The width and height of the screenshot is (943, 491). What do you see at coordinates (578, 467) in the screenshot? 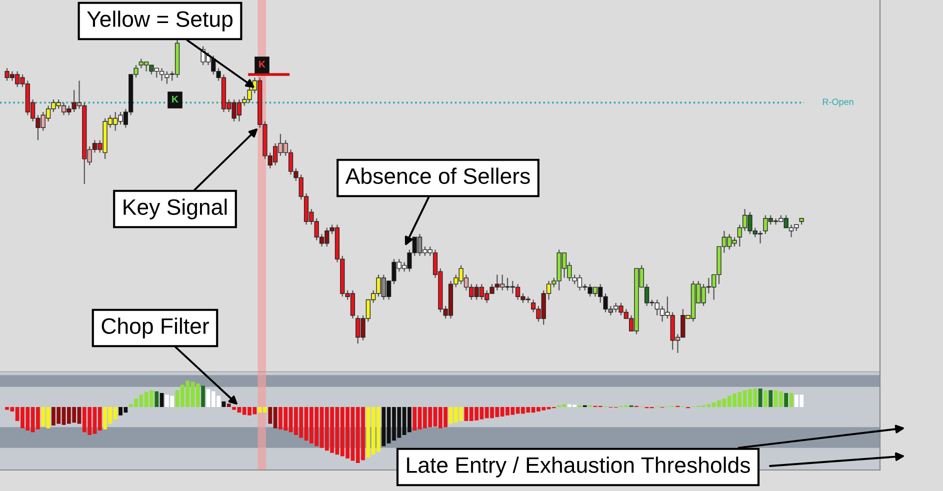
I see `annotation: Late Entry / Exhaustion Thresholds` at bounding box center [578, 467].